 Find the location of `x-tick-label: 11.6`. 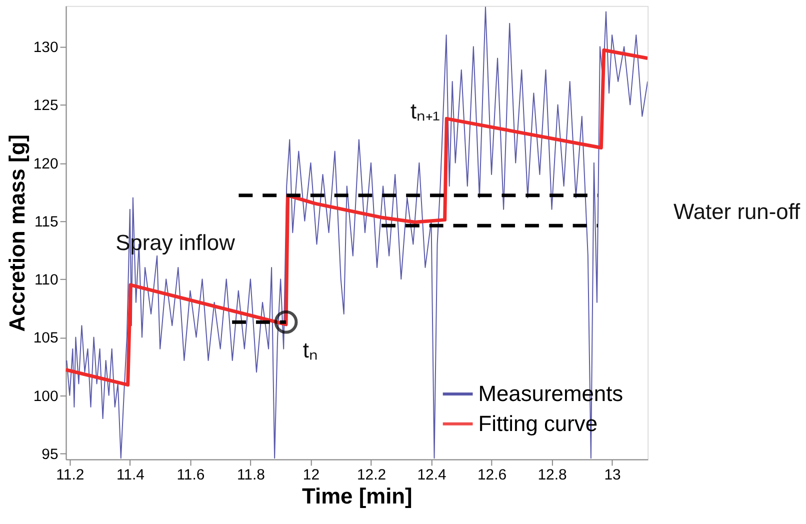

x-tick-label: 11.6 is located at coordinates (190, 475).